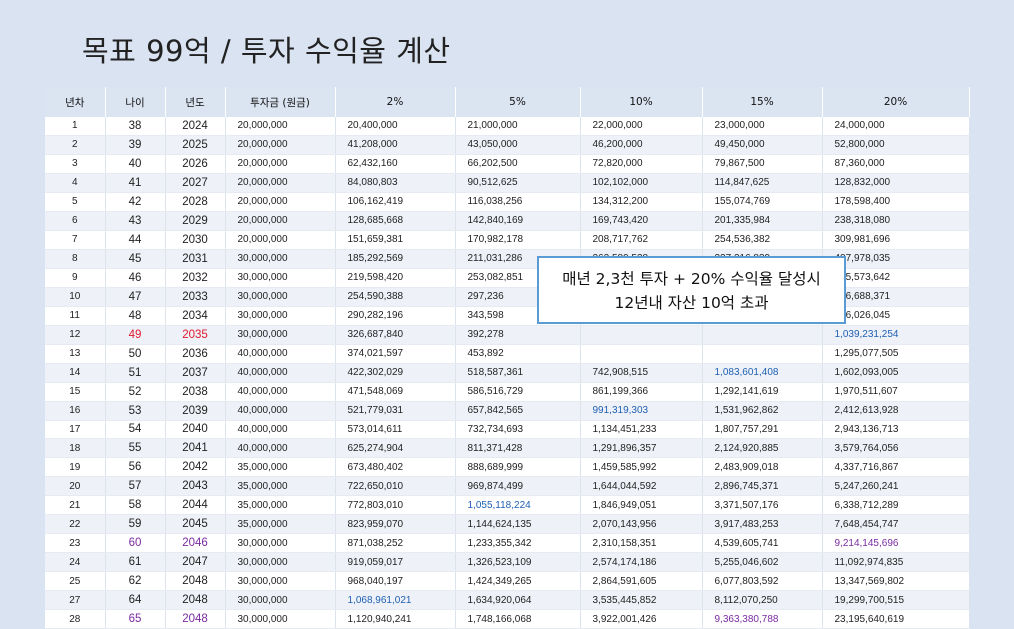 The height and width of the screenshot is (629, 1014). What do you see at coordinates (641, 467) in the screenshot?
I see `rate-10-cell: 1,459,585,992` at bounding box center [641, 467].